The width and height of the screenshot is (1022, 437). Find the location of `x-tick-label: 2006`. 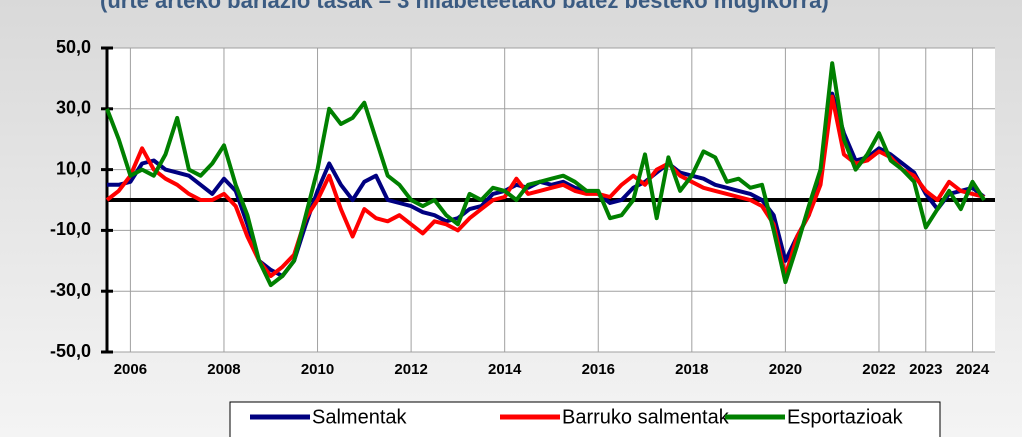

x-tick-label: 2006 is located at coordinates (130, 369).